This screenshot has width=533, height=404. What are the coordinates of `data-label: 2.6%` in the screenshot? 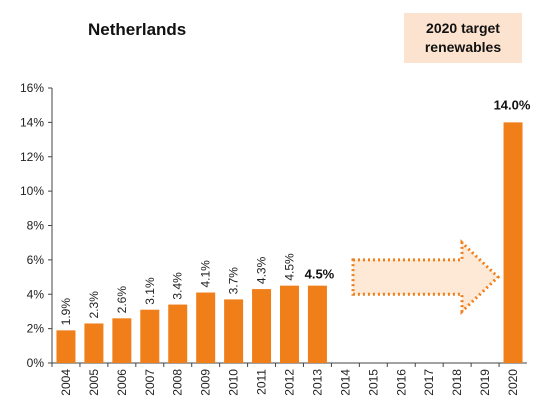 It's located at (122, 300).